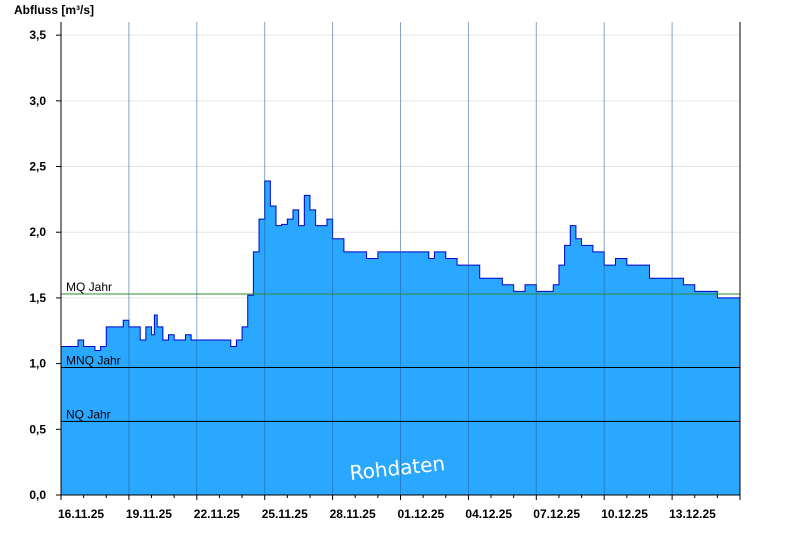 This screenshot has height=550, width=800. Describe the element at coordinates (37, 429) in the screenshot. I see `y-tick-label: 0,5` at that location.